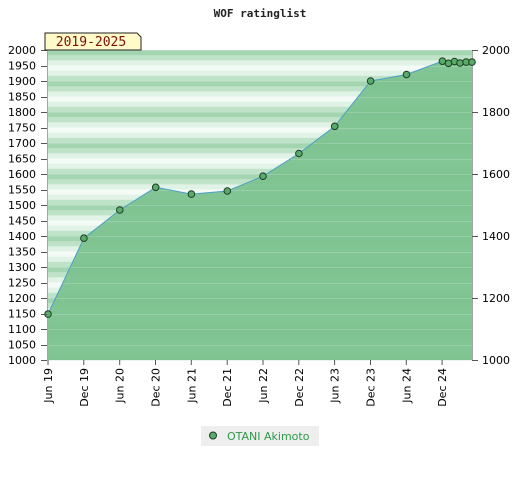  I want to click on x-tick-label: Jun 21, so click(191, 386).